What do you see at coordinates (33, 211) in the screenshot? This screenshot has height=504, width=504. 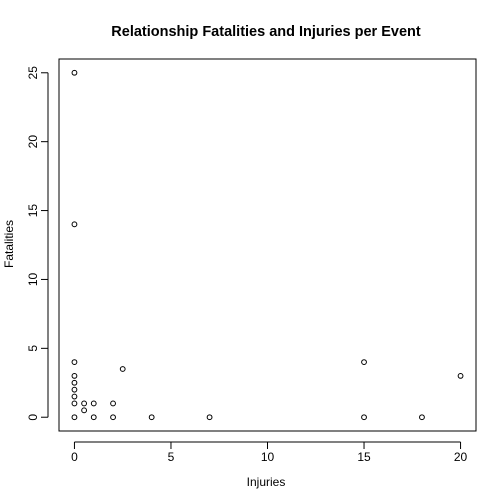 I see `y-tick-label: 15` at bounding box center [33, 211].